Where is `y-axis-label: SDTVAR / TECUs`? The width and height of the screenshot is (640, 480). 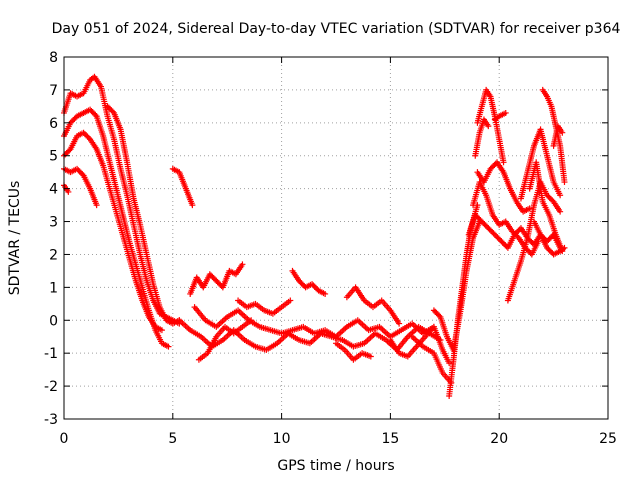
y-axis-label: SDTVAR / TECUs is located at coordinates (15, 238).